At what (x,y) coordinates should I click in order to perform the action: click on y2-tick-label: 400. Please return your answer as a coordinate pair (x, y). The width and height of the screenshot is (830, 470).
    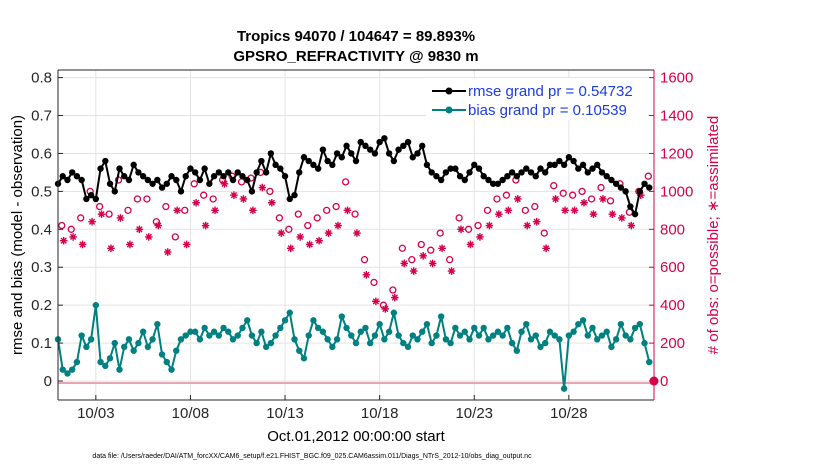
    Looking at the image, I should click on (672, 305).